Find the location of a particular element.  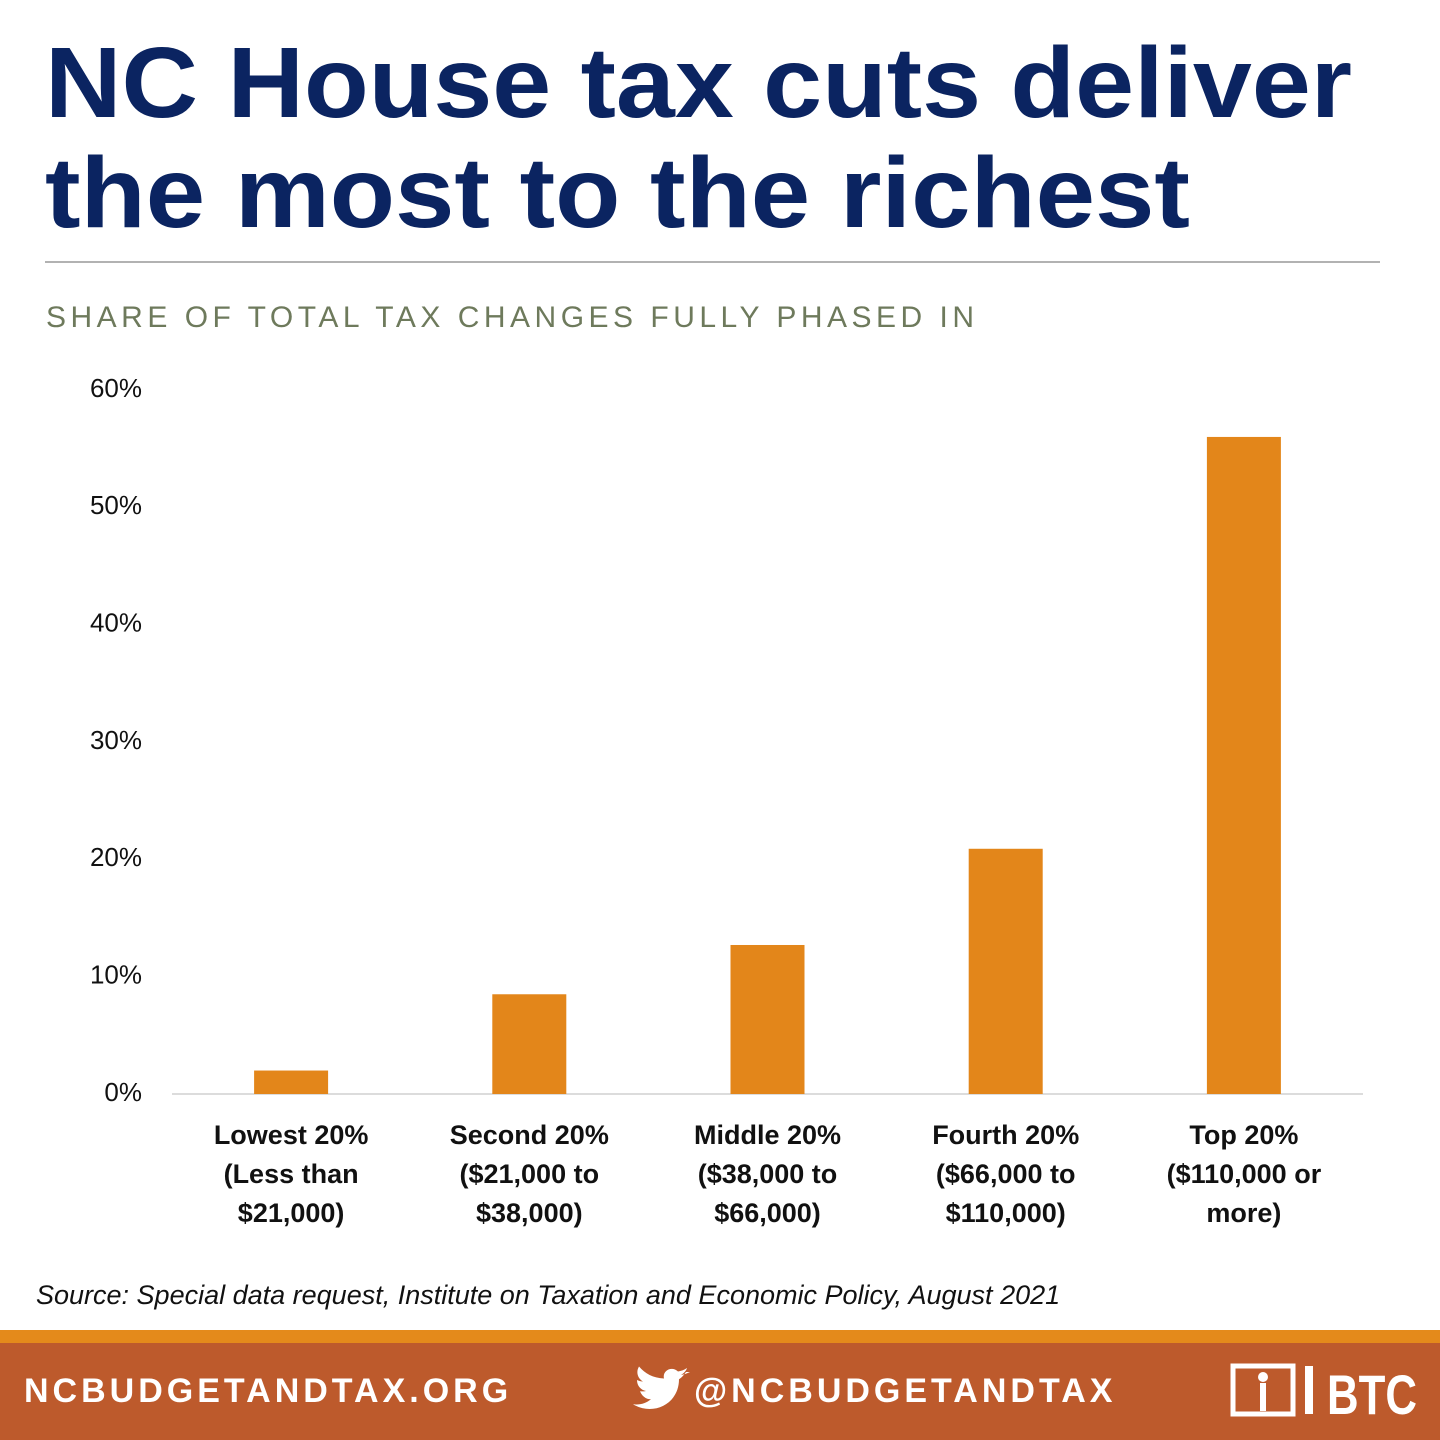

footer-band is located at coordinates (720, 1391).